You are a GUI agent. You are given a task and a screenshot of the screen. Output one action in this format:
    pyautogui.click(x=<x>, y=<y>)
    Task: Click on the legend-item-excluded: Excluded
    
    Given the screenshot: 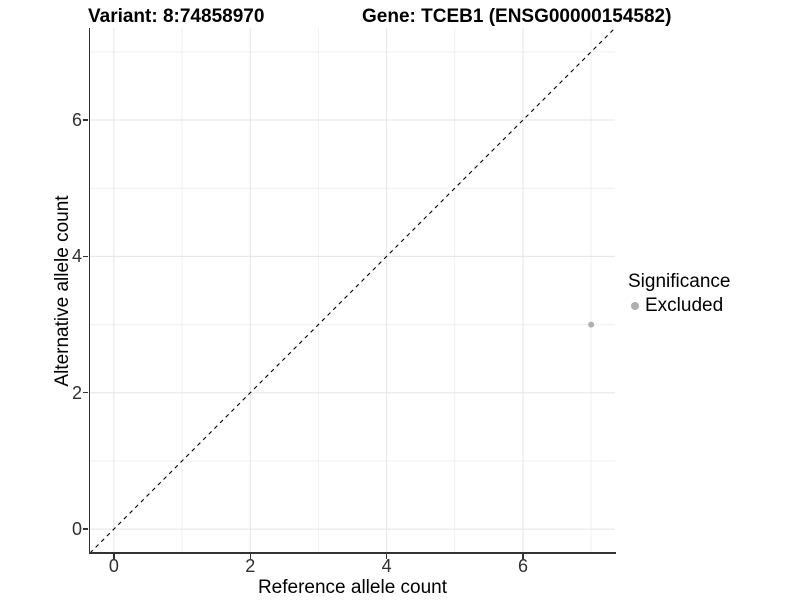 What is the action you would take?
    pyautogui.click(x=679, y=305)
    